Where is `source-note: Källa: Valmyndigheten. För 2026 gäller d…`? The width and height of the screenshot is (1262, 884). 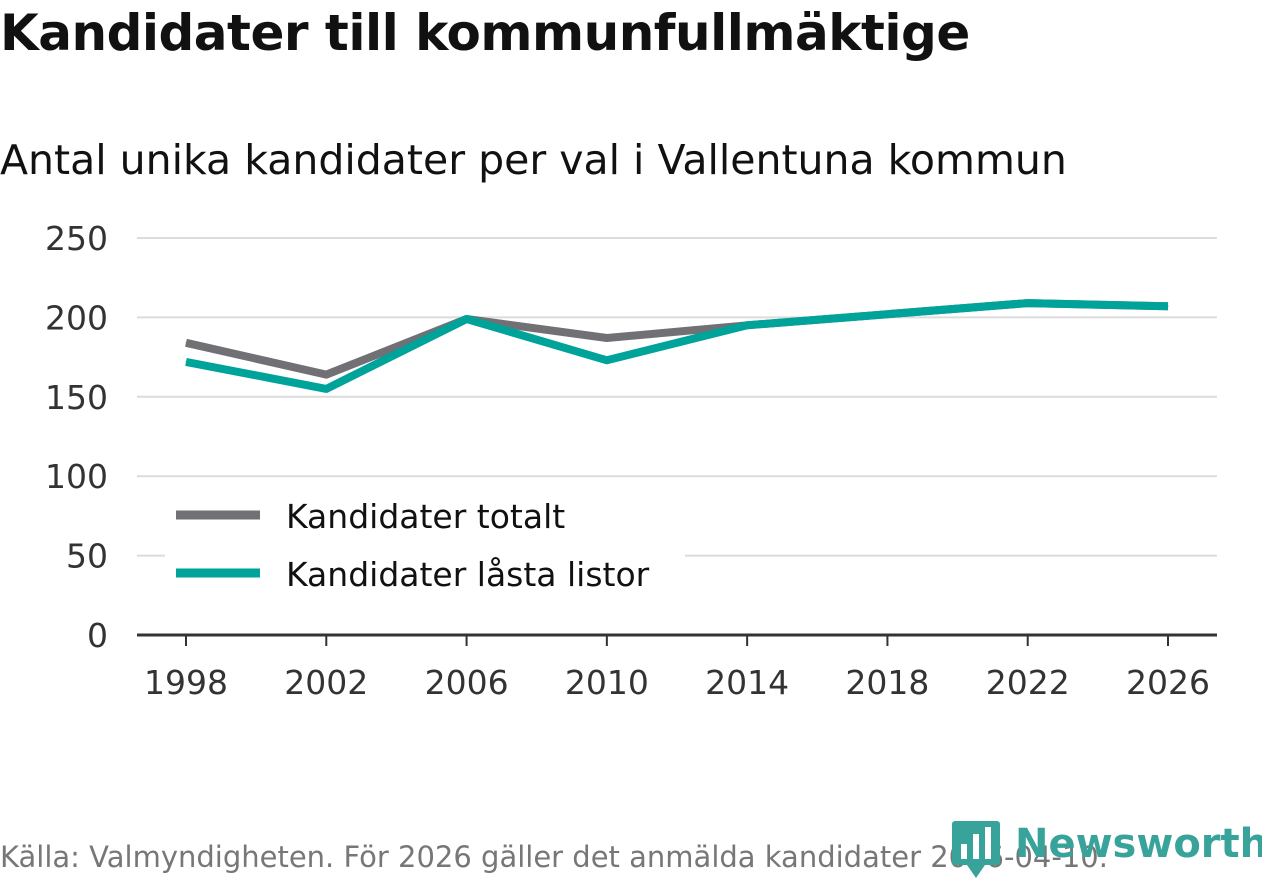 source-note: Källa: Valmyndigheten. För 2026 gäller d… is located at coordinates (554, 857).